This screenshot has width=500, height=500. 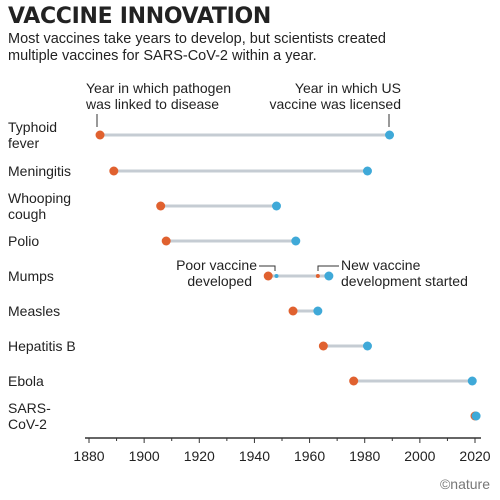 What do you see at coordinates (276, 276) in the screenshot?
I see `poor-vaccine-dot` at bounding box center [276, 276].